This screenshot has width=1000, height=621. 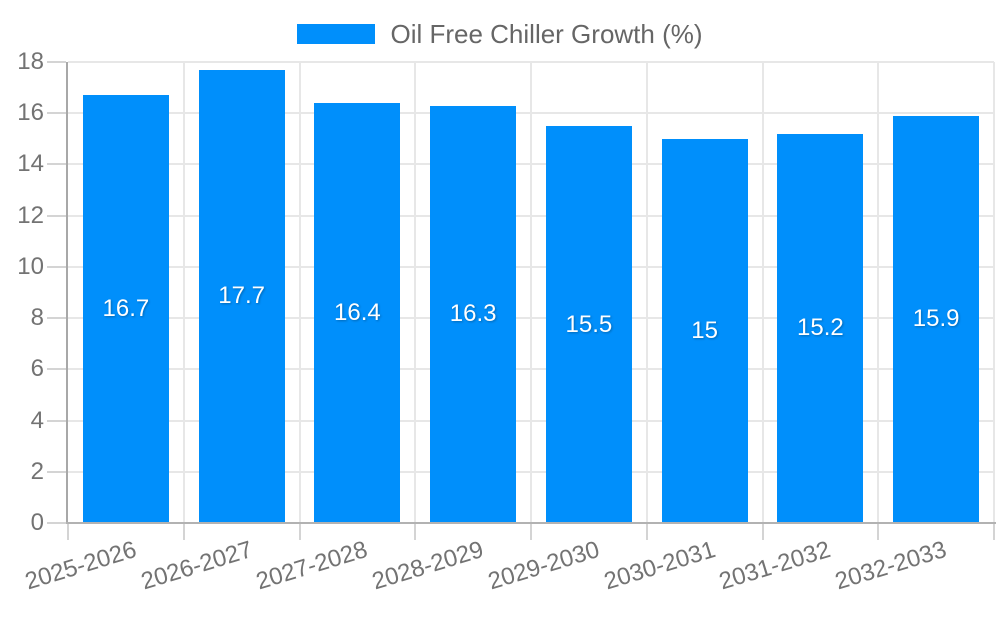 I want to click on bar-value-label: 15.5, so click(x=589, y=324).